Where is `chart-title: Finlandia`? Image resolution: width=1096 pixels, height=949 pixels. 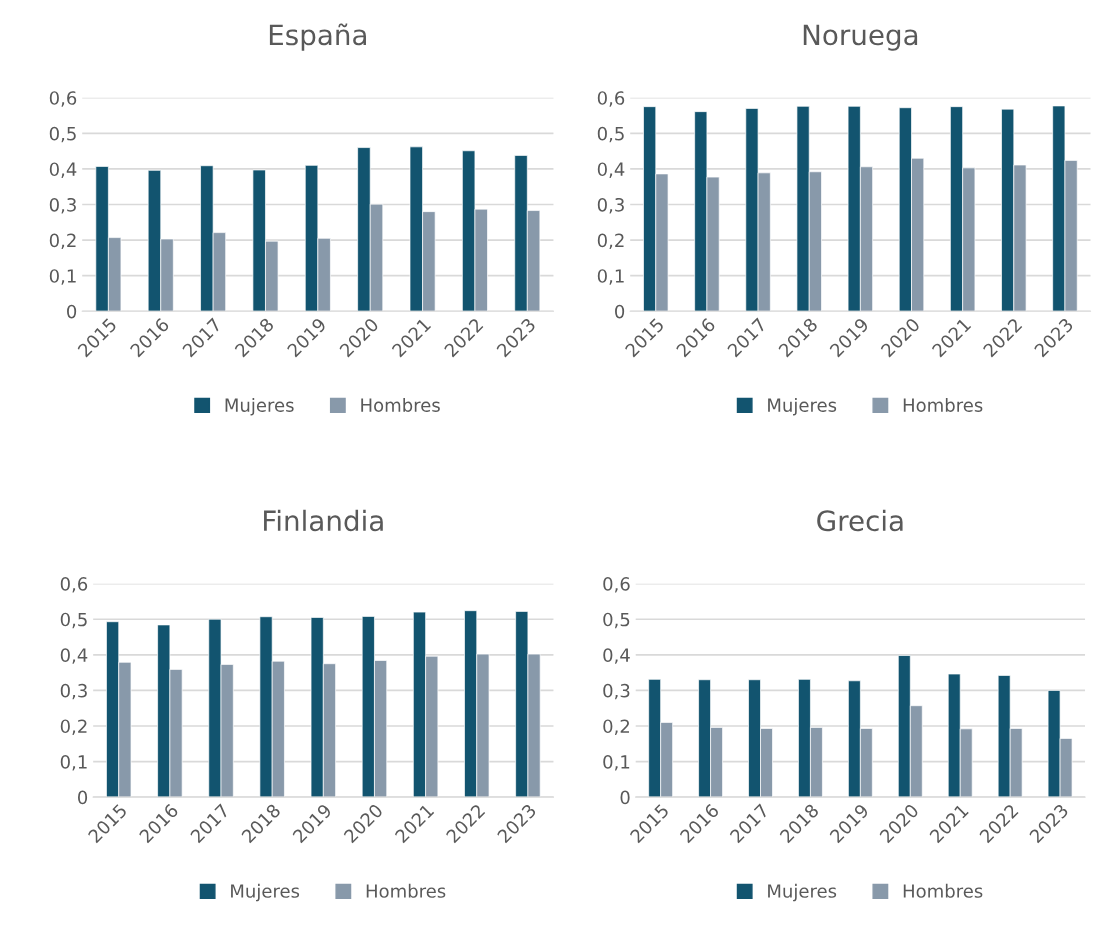 chart-title: Finlandia is located at coordinates (323, 520).